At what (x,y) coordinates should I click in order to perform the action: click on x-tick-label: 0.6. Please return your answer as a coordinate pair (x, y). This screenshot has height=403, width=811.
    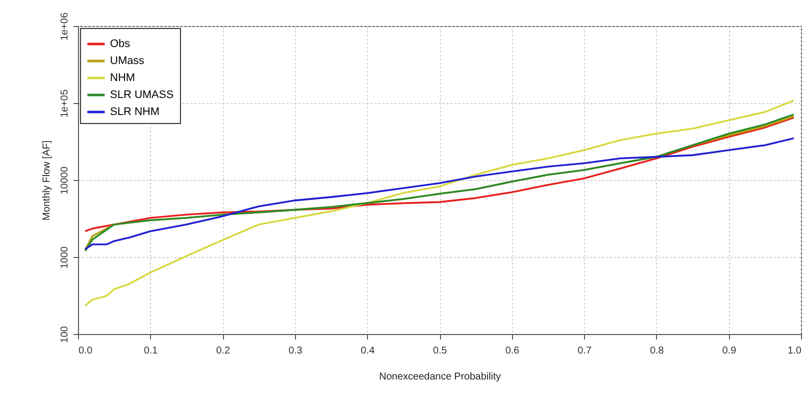
    Looking at the image, I should click on (512, 351).